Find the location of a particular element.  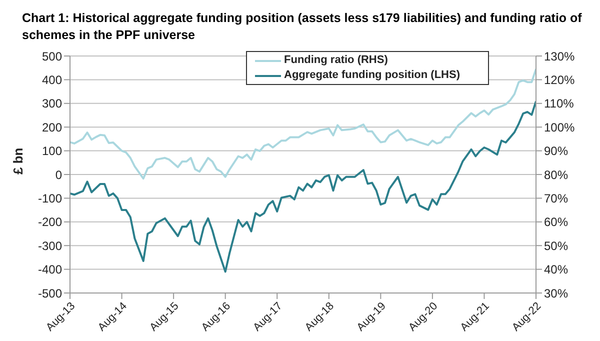

y-tick-label: 400 is located at coordinates (52, 79).